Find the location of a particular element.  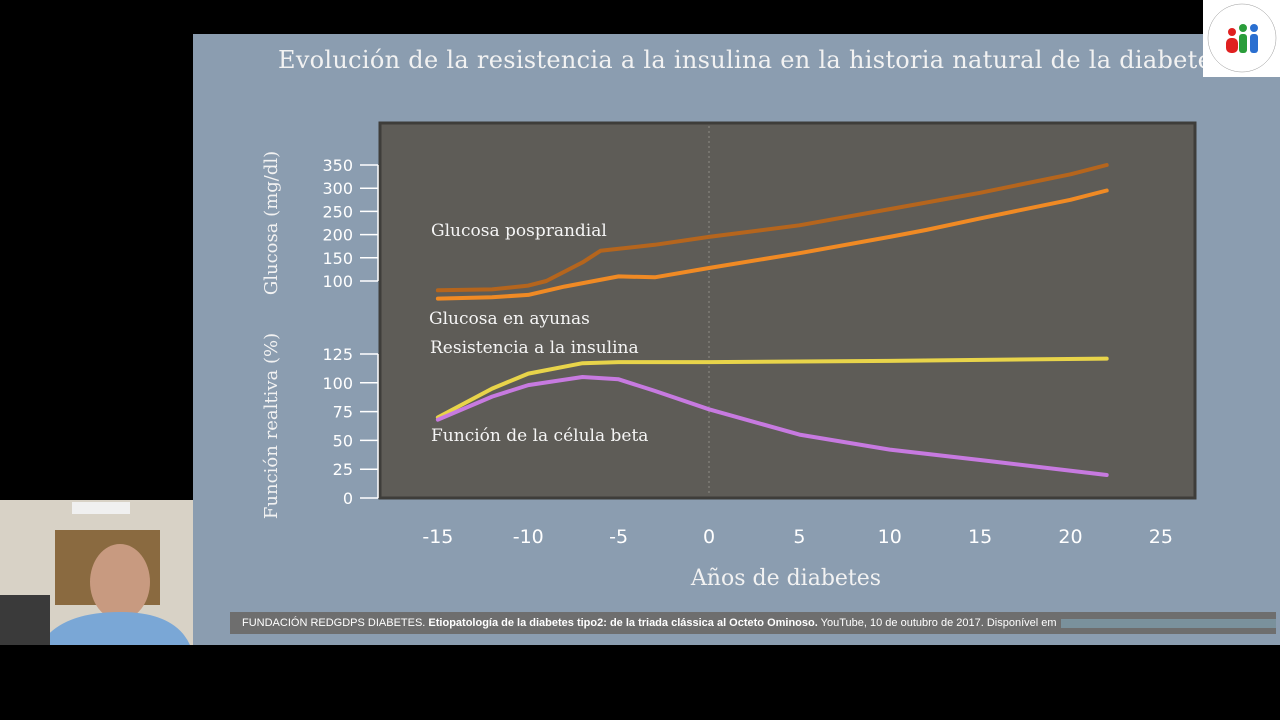

y-axis-label: Función realtiva (%) is located at coordinates (271, 426).